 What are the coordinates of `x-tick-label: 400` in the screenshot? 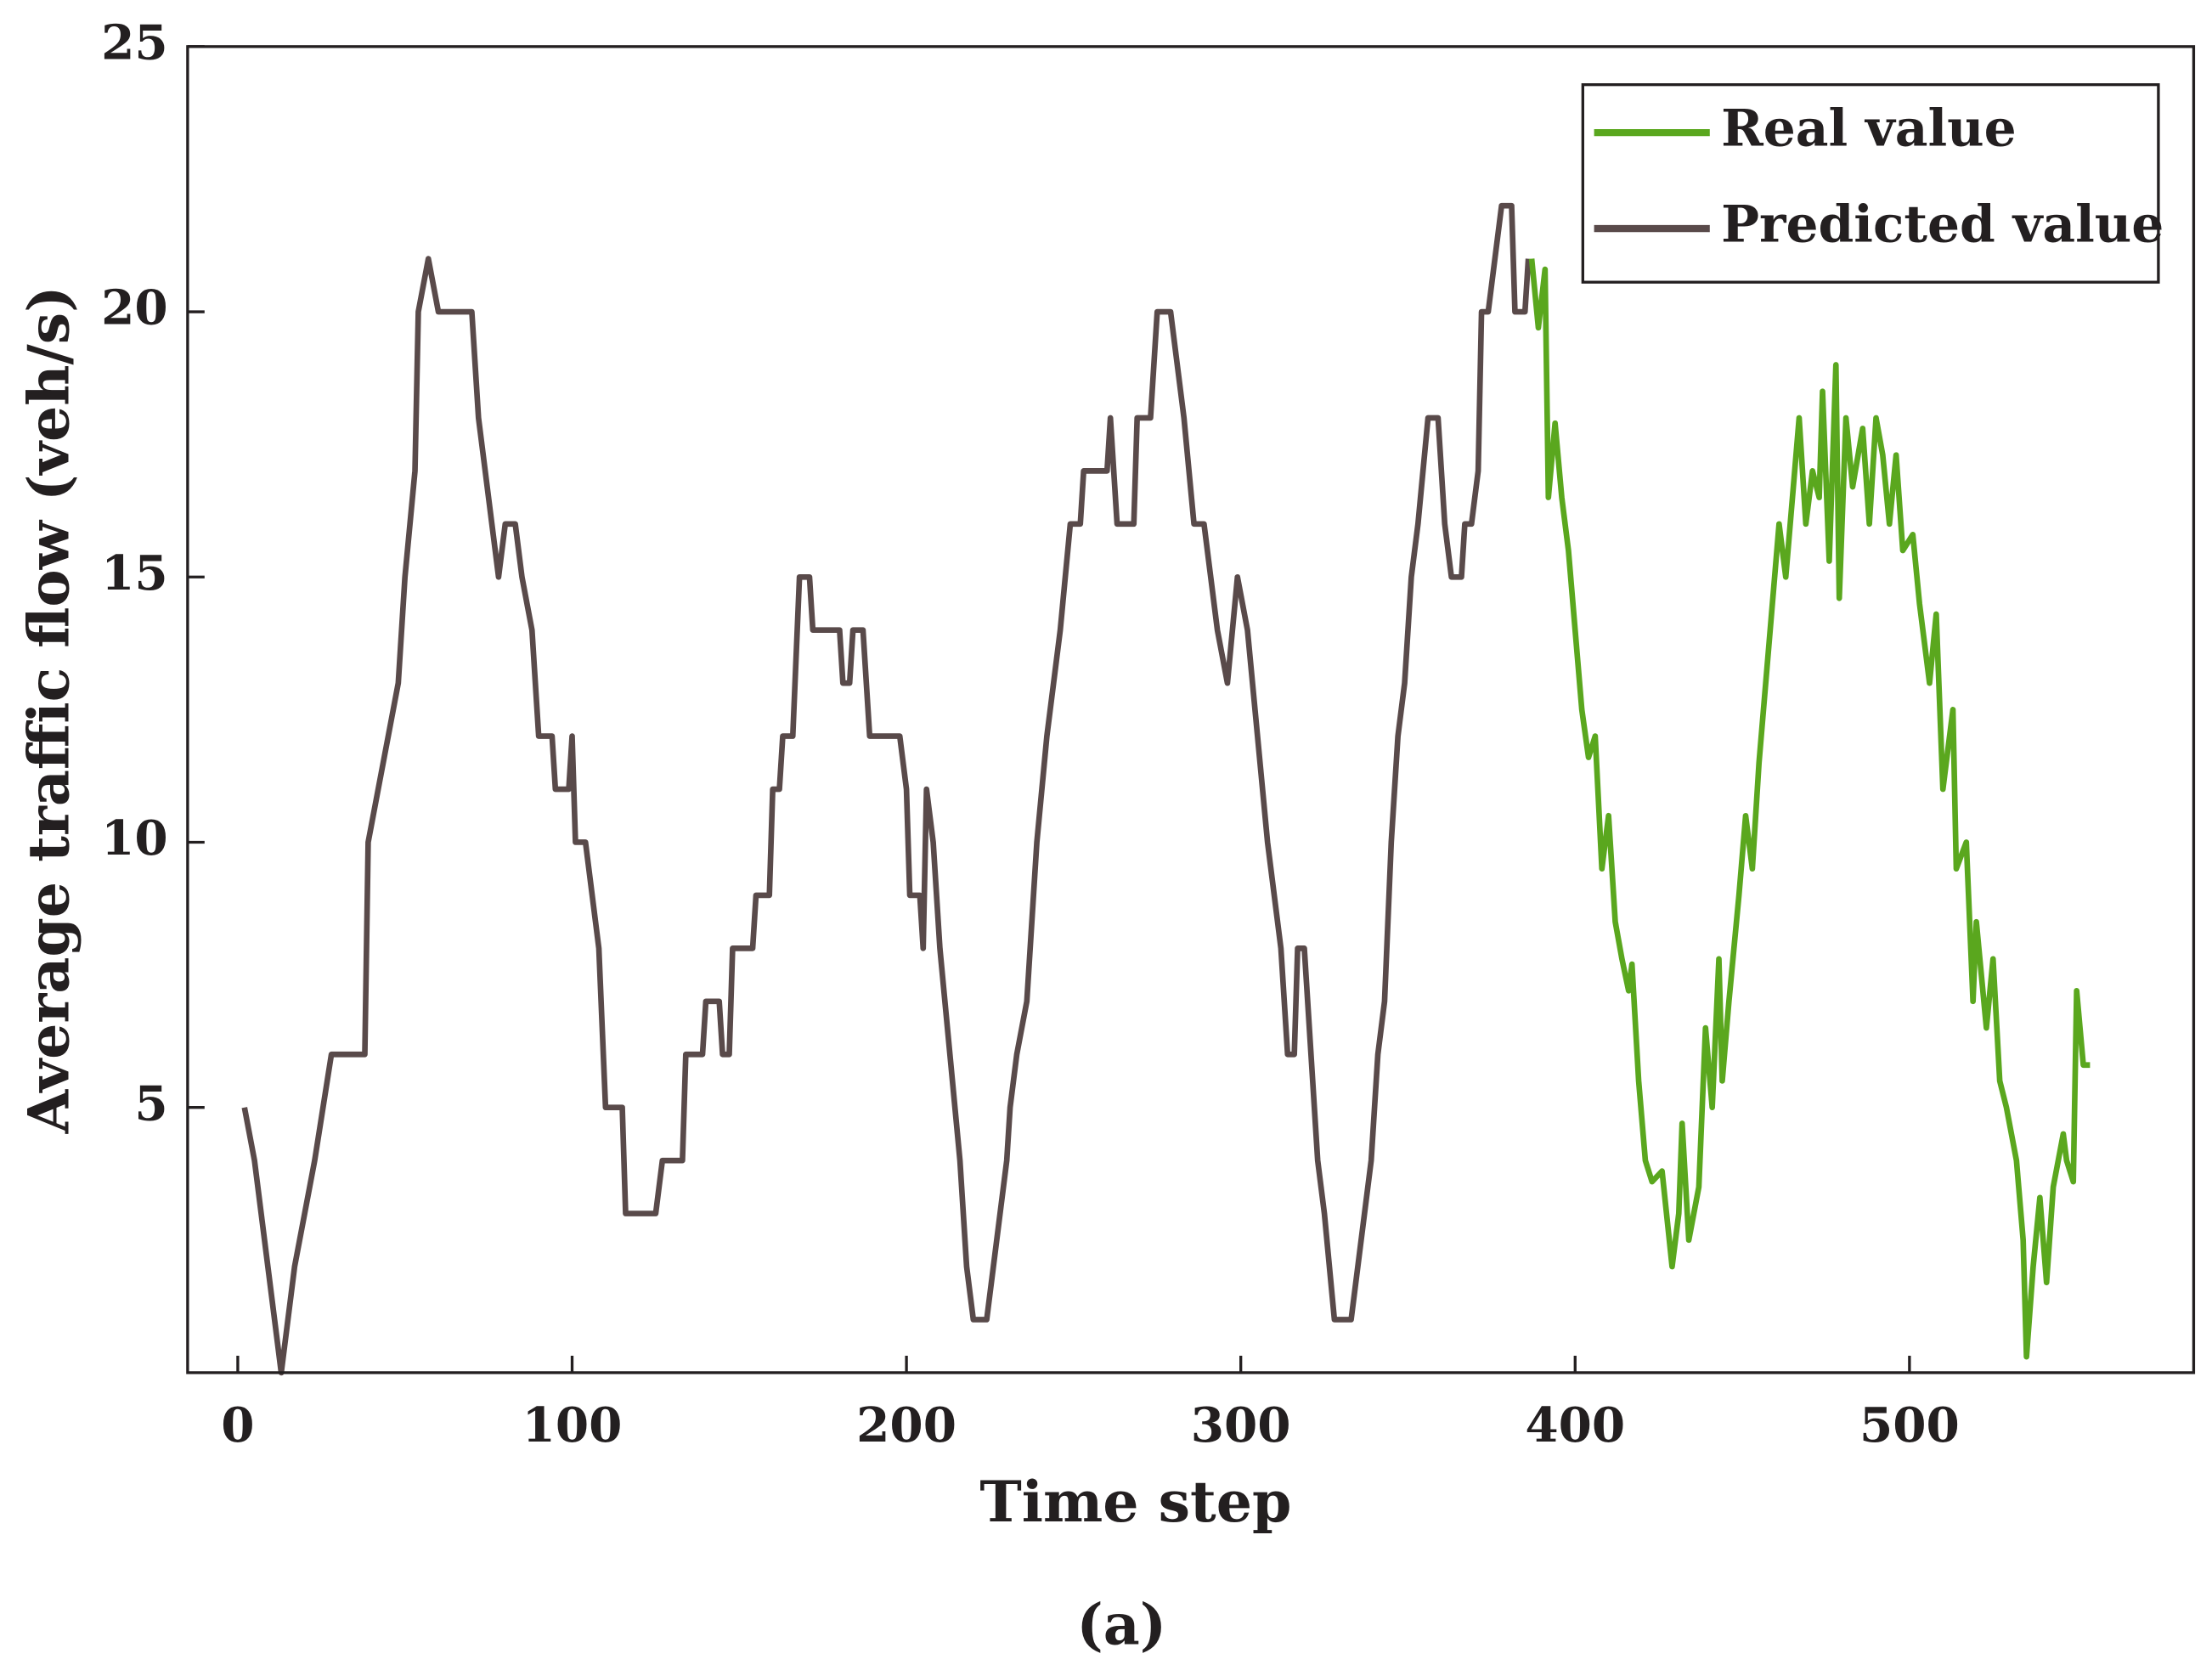 It's located at (1575, 1425).